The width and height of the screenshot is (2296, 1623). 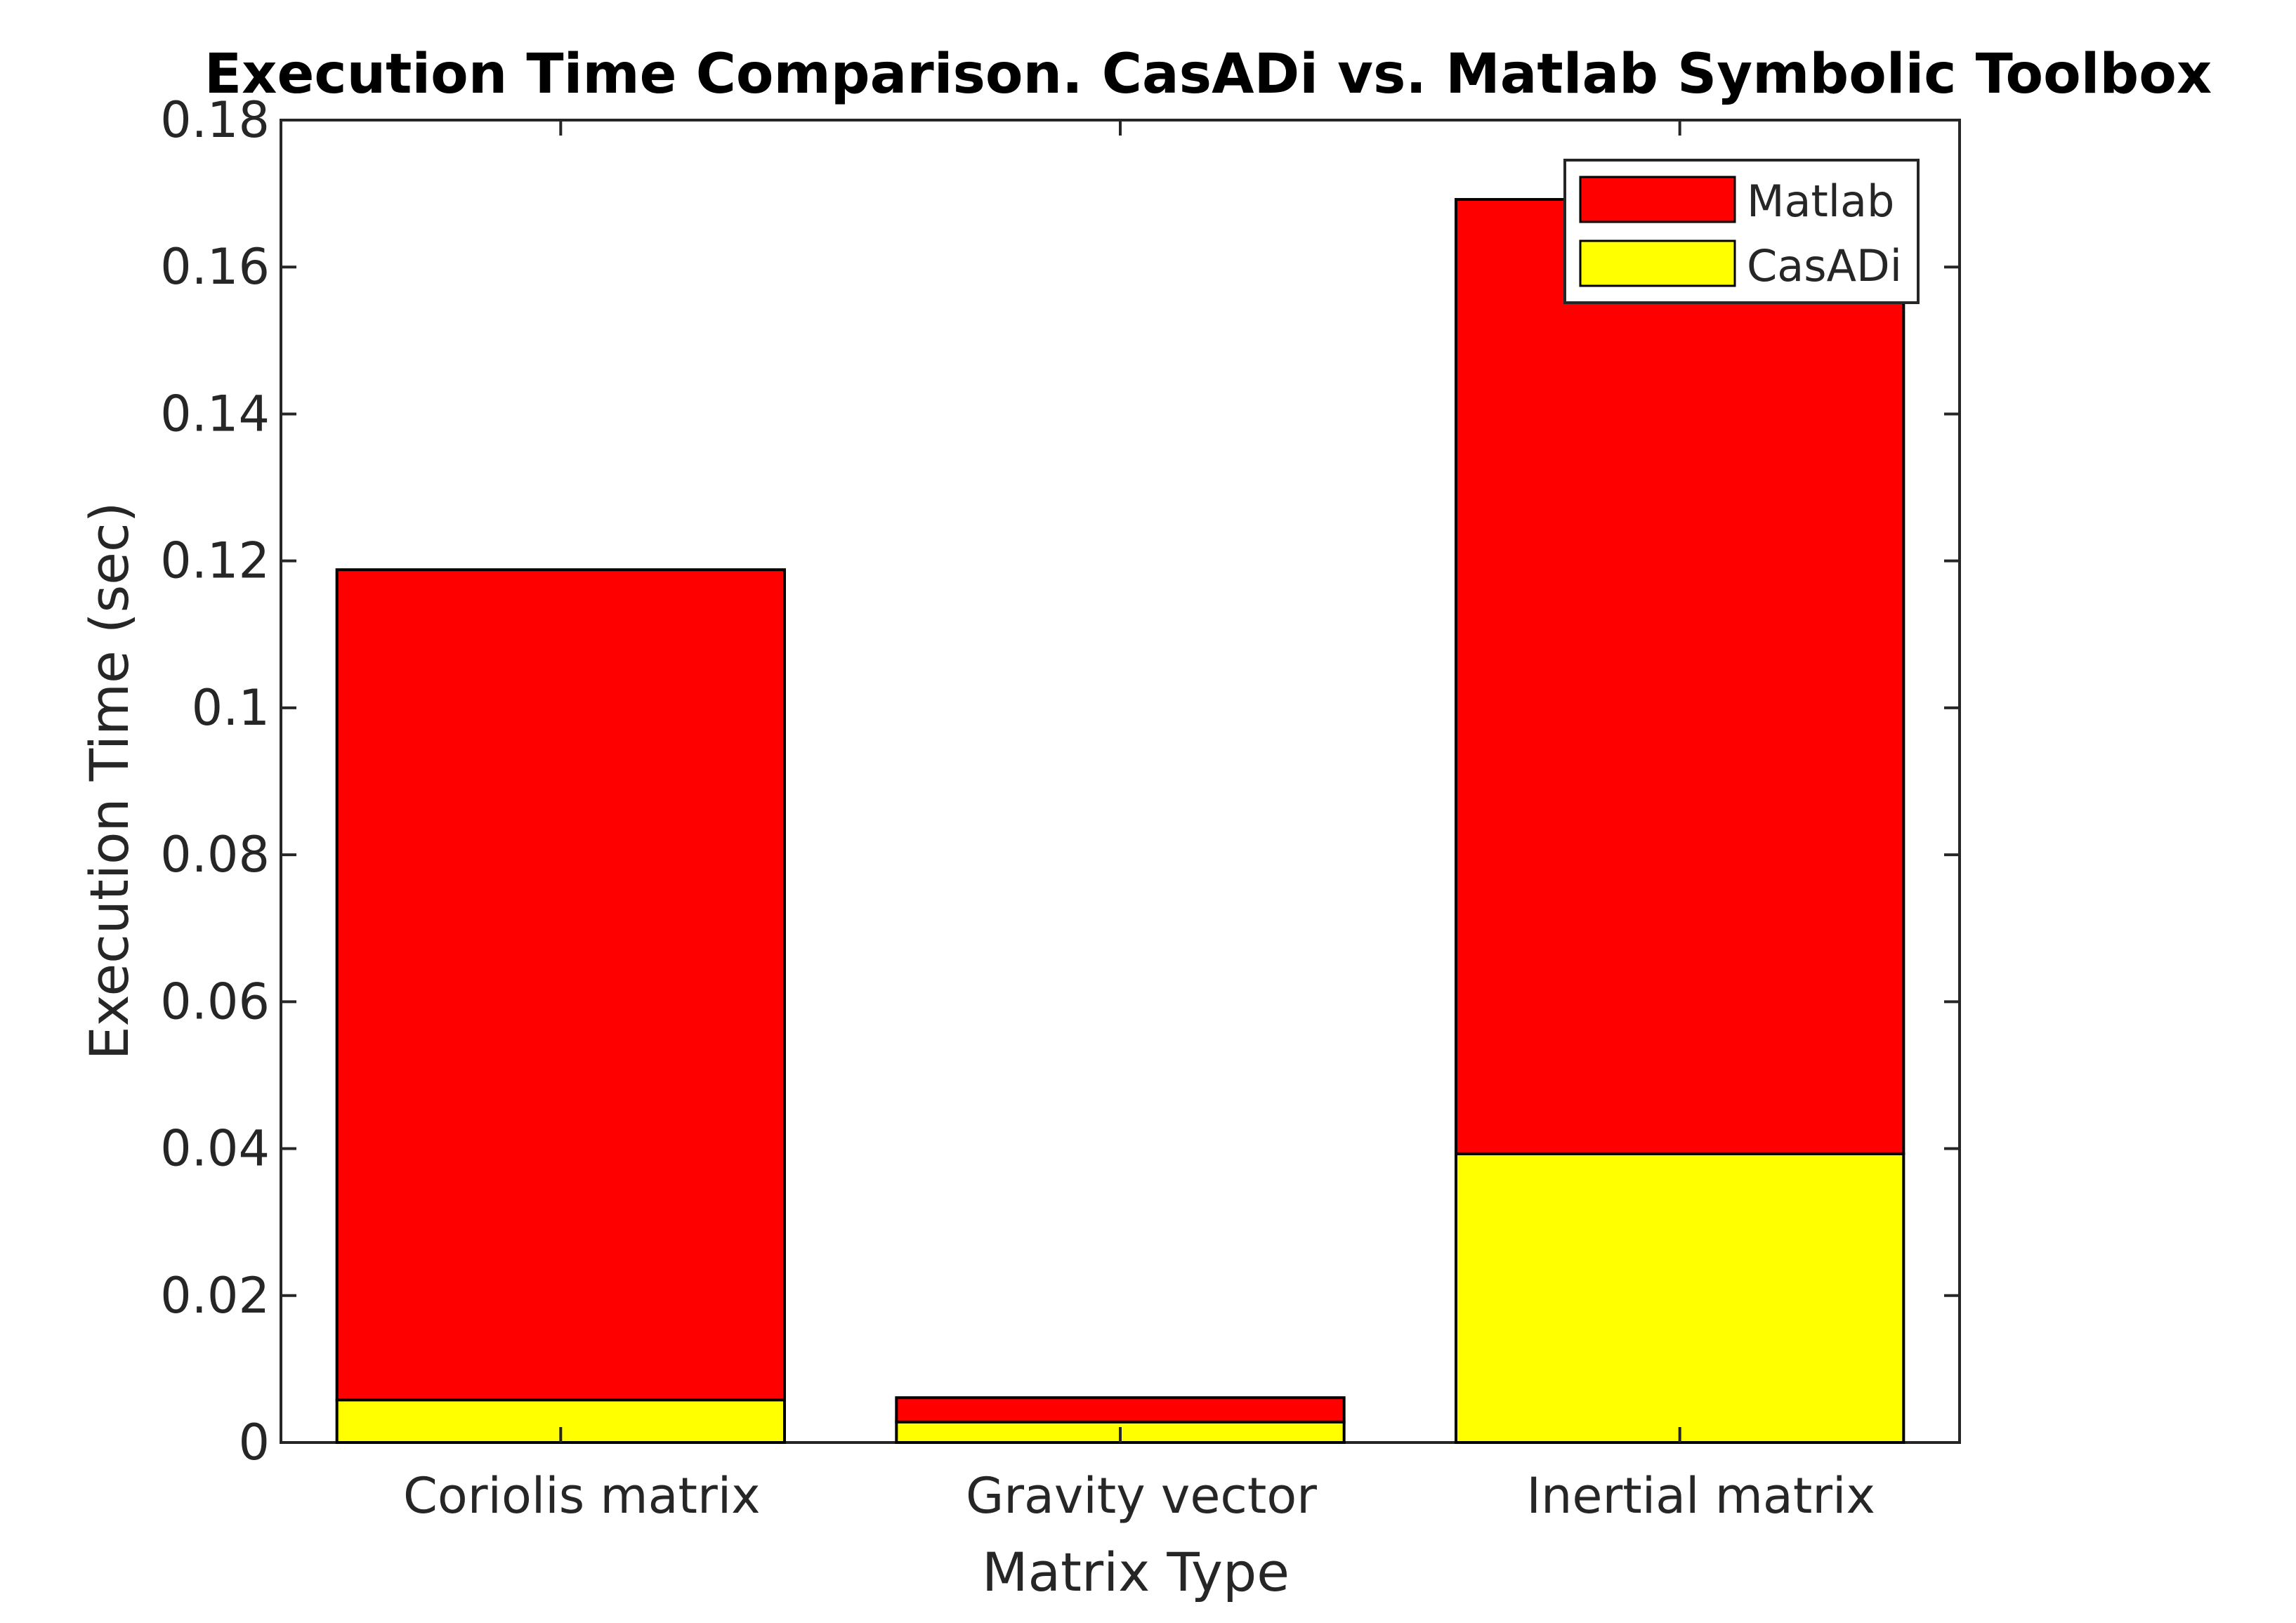 What do you see at coordinates (215, 413) in the screenshot?
I see `y-tick-label: 0.14` at bounding box center [215, 413].